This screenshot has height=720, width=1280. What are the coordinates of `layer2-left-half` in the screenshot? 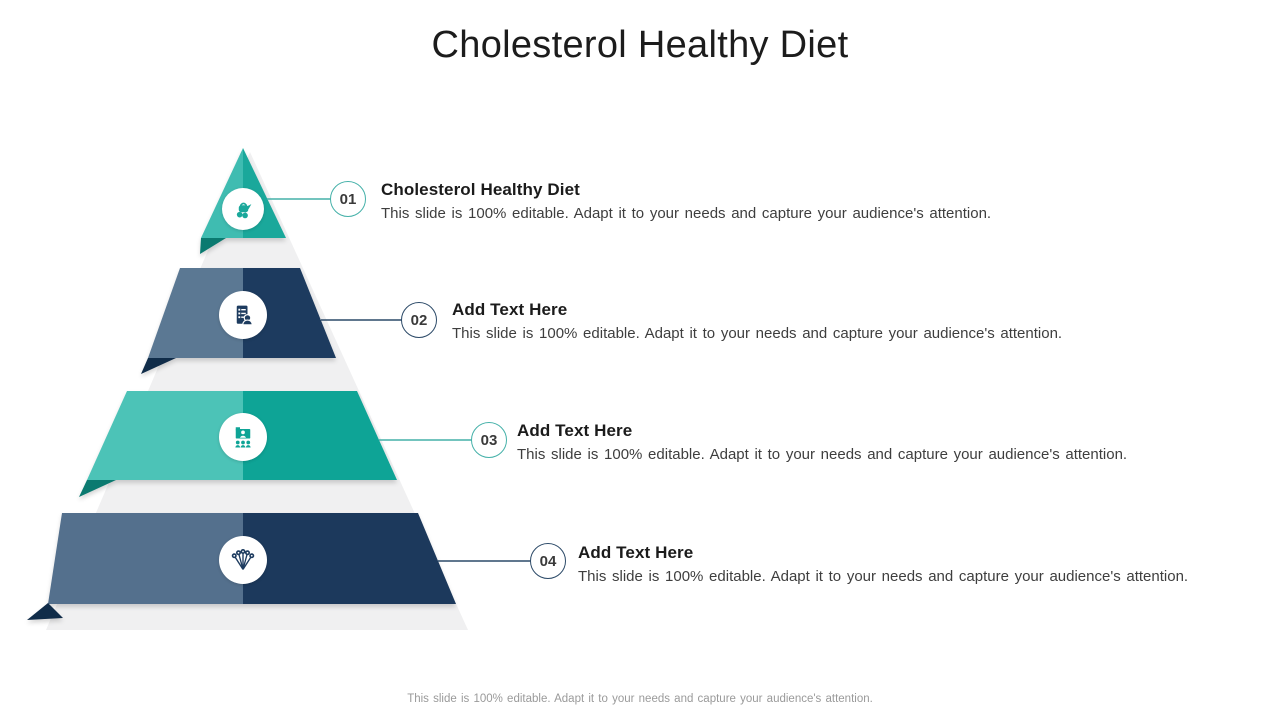 It's located at (195, 313).